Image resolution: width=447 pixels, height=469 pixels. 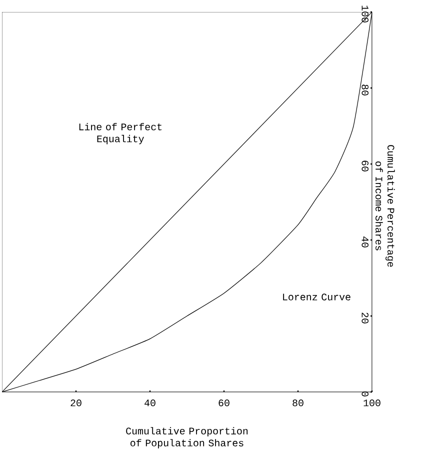 I want to click on x-tick-label: 60, so click(x=224, y=403).